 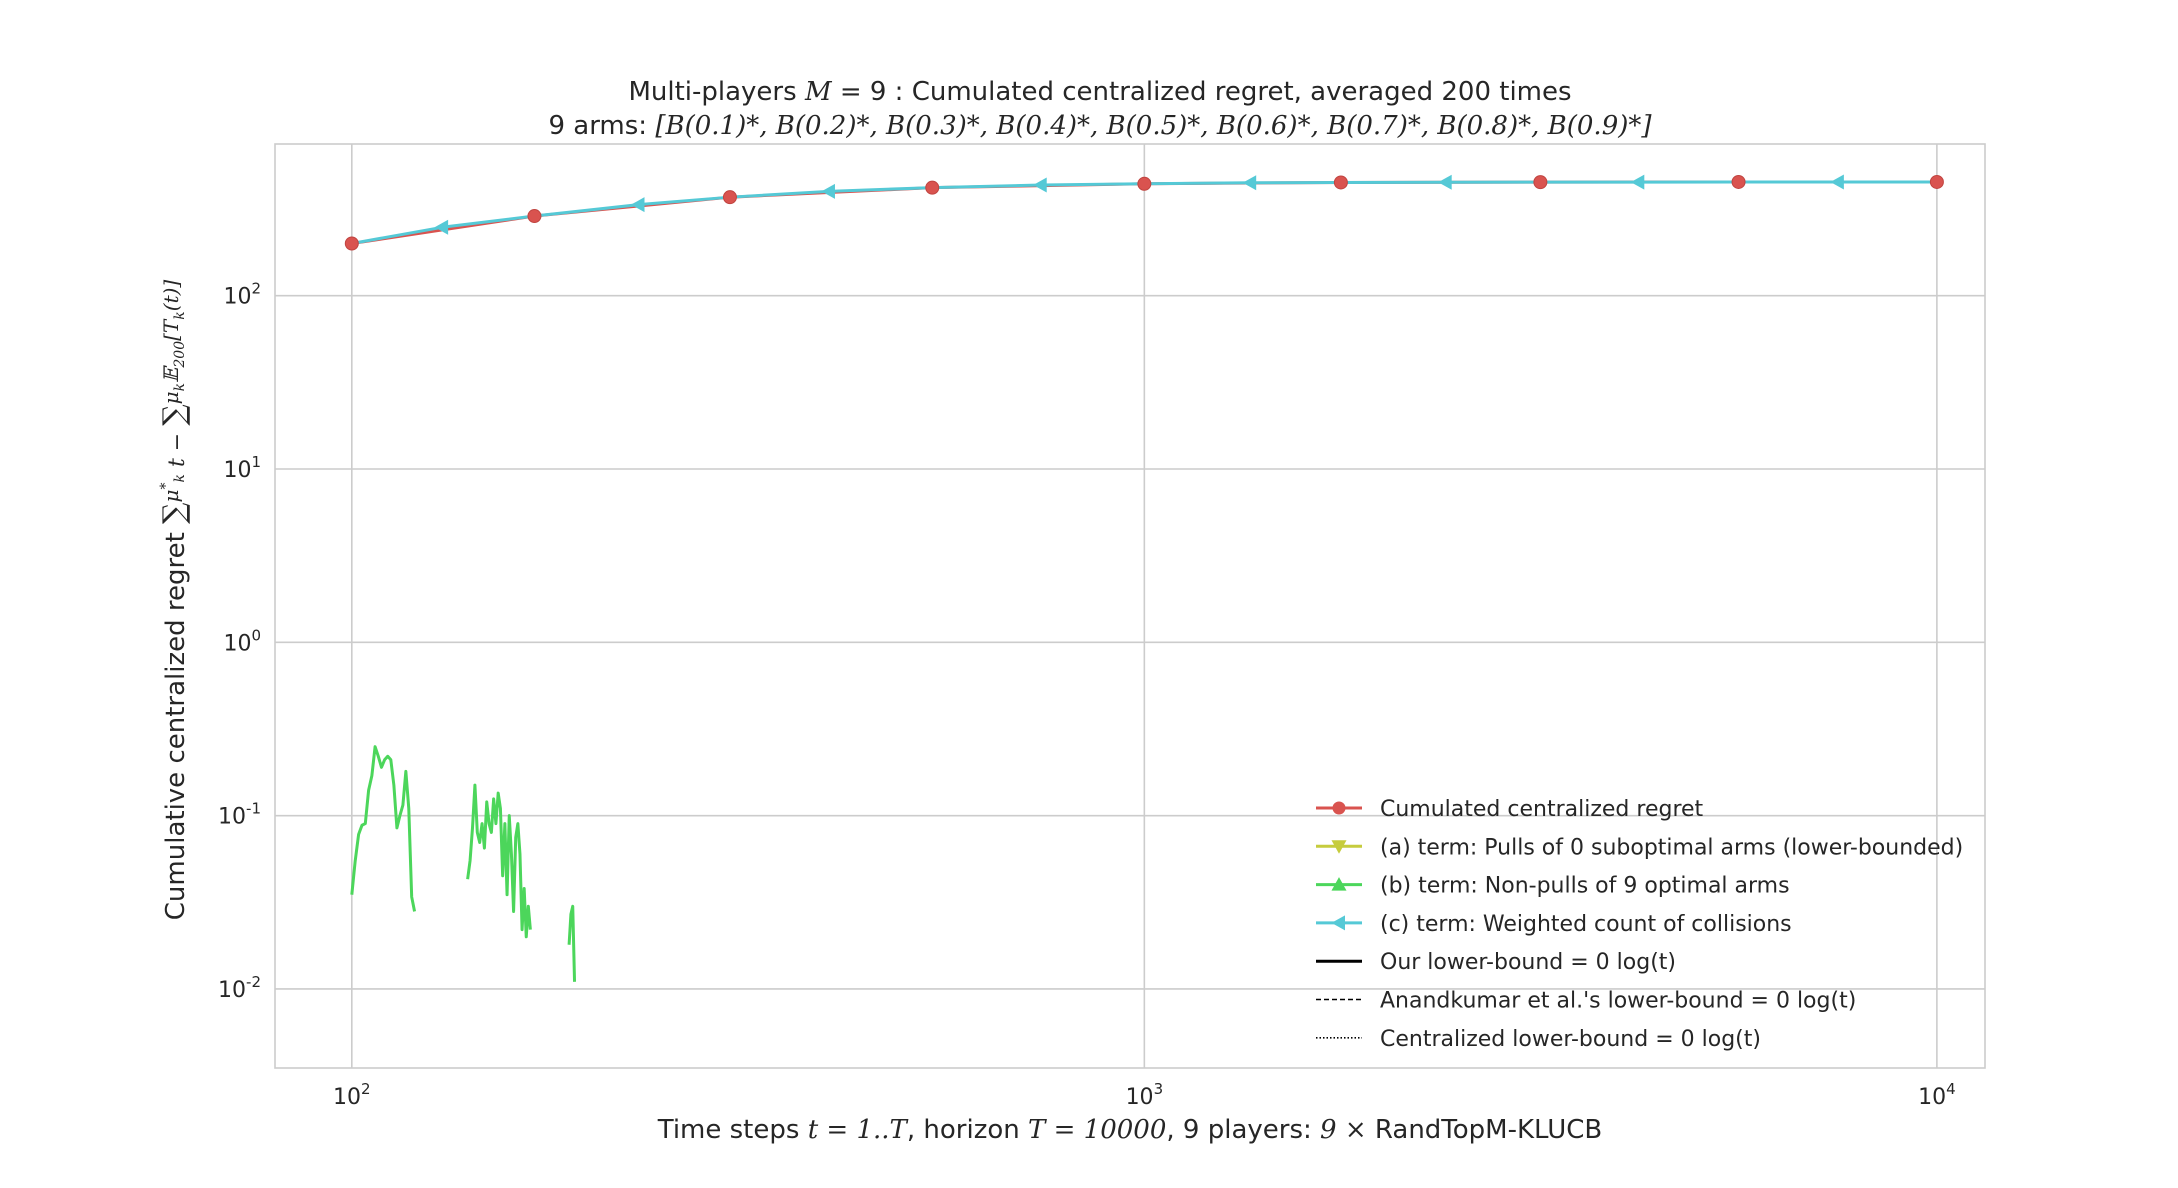 I want to click on legend-entry: (c) term: Weighted count of collisions, so click(x=1554, y=924).